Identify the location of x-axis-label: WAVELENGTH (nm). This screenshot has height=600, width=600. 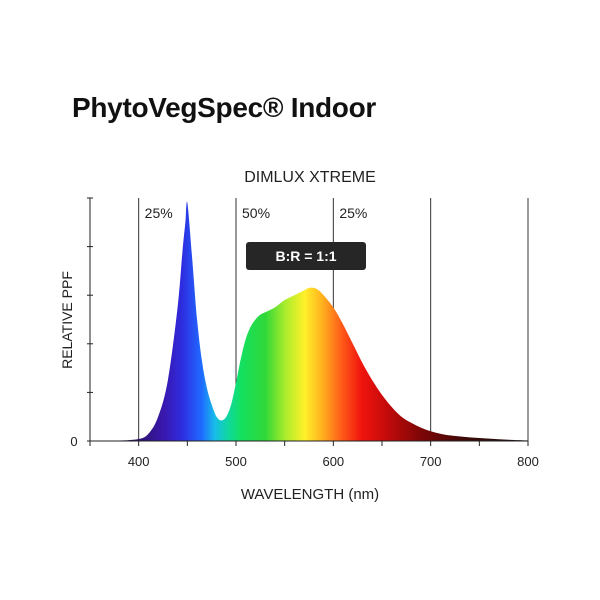
(310, 494).